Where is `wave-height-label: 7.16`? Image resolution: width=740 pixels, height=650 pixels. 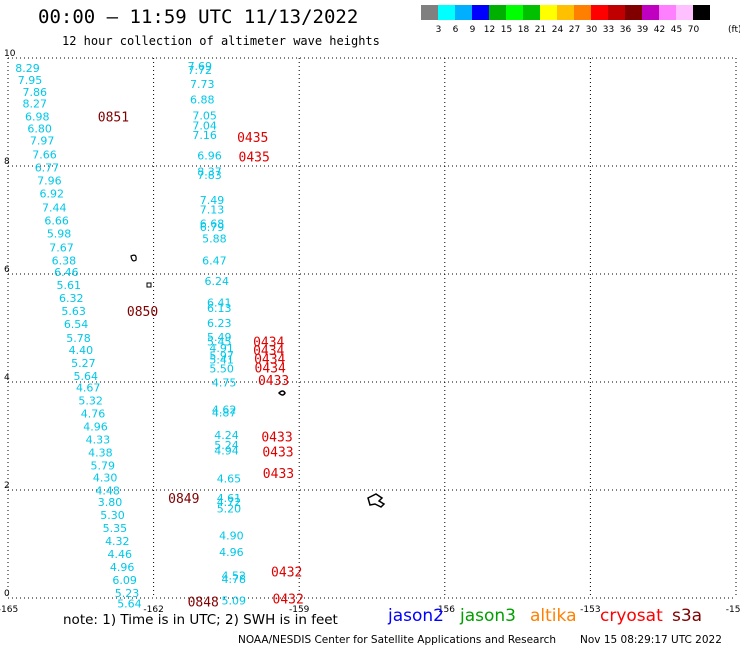
wave-height-label: 7.16 is located at coordinates (204, 135).